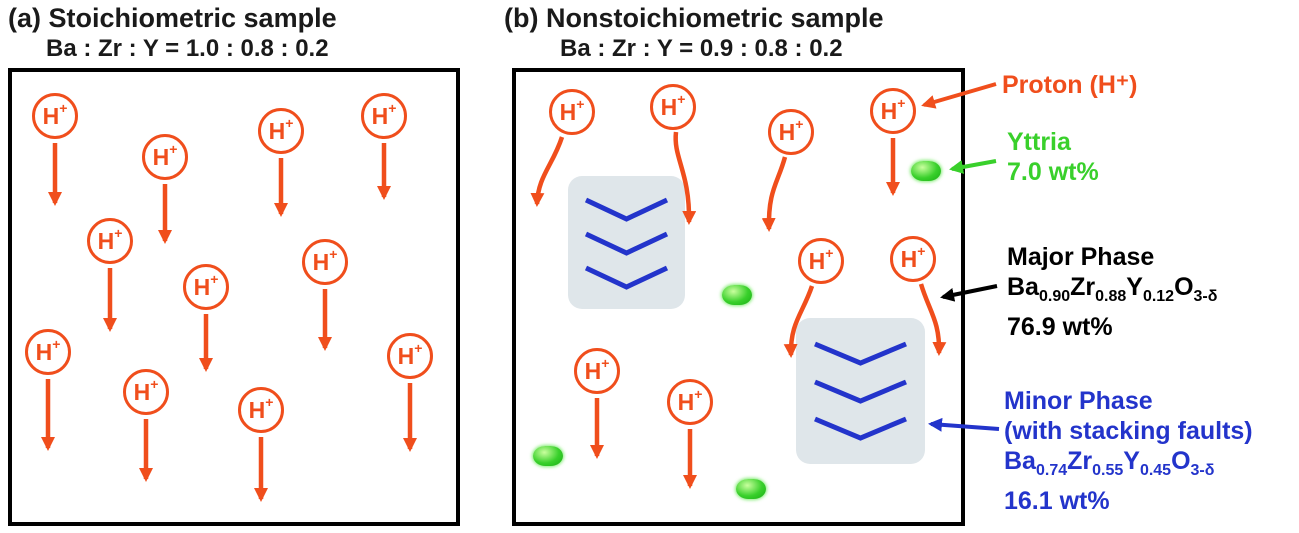 Image resolution: width=1299 pixels, height=533 pixels. I want to click on minor-phase-qualifier: (with stacking faults), so click(1128, 431).